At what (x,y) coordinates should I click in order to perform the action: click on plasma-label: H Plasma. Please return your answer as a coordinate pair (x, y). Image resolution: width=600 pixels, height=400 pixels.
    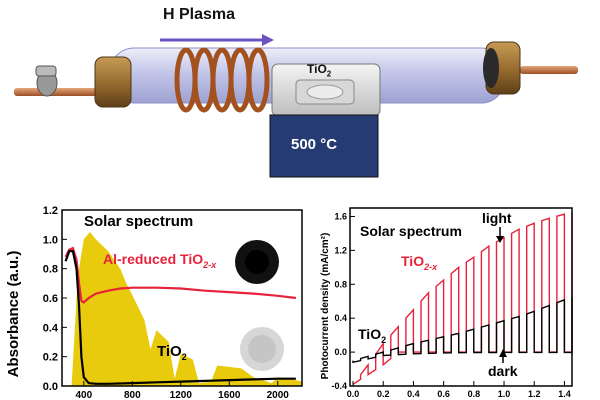
    Looking at the image, I should click on (199, 14).